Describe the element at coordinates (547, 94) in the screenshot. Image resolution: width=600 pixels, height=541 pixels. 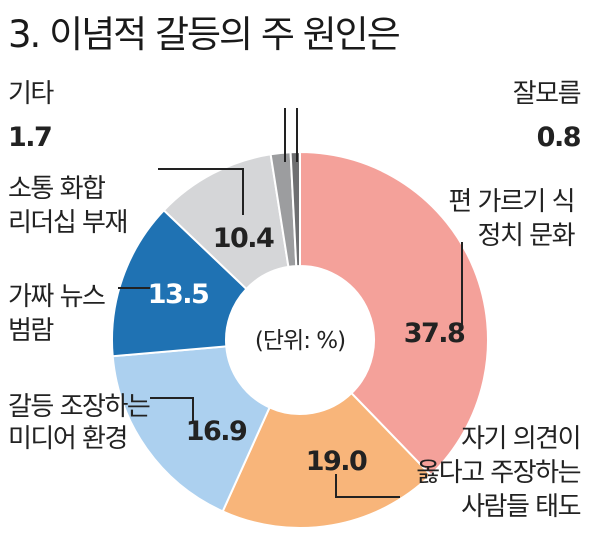
I see `label-dont-know: 잘모름` at that location.